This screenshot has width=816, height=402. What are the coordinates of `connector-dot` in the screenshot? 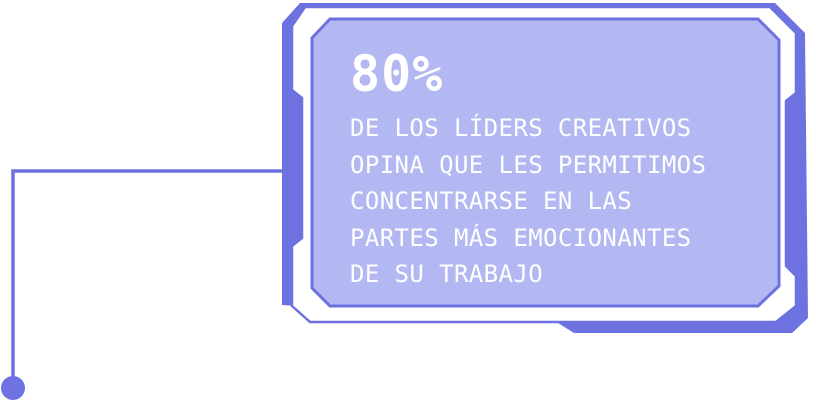 It's located at (13, 388).